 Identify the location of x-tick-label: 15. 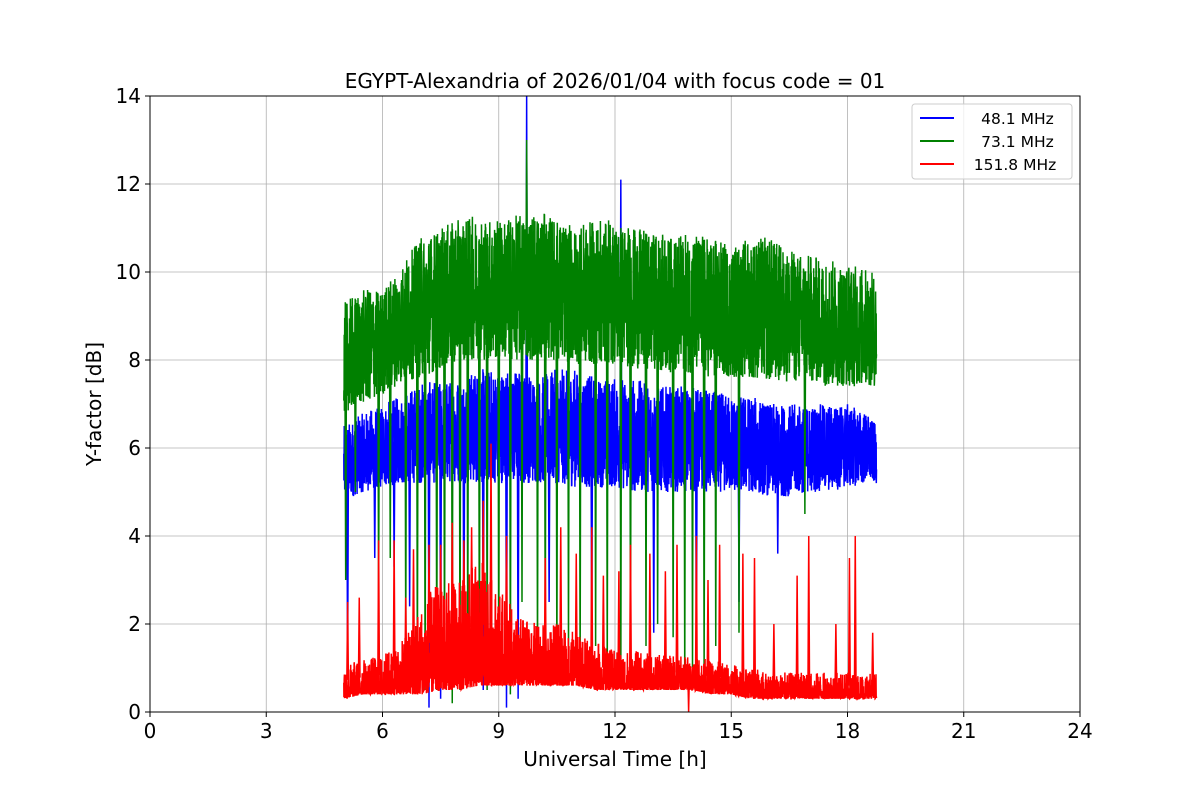
(731, 731).